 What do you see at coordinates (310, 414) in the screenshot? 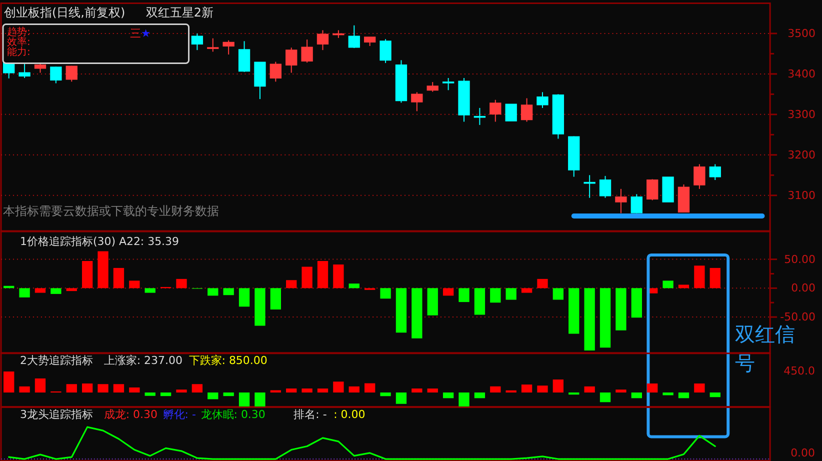
I see `text: 排名: -` at bounding box center [310, 414].